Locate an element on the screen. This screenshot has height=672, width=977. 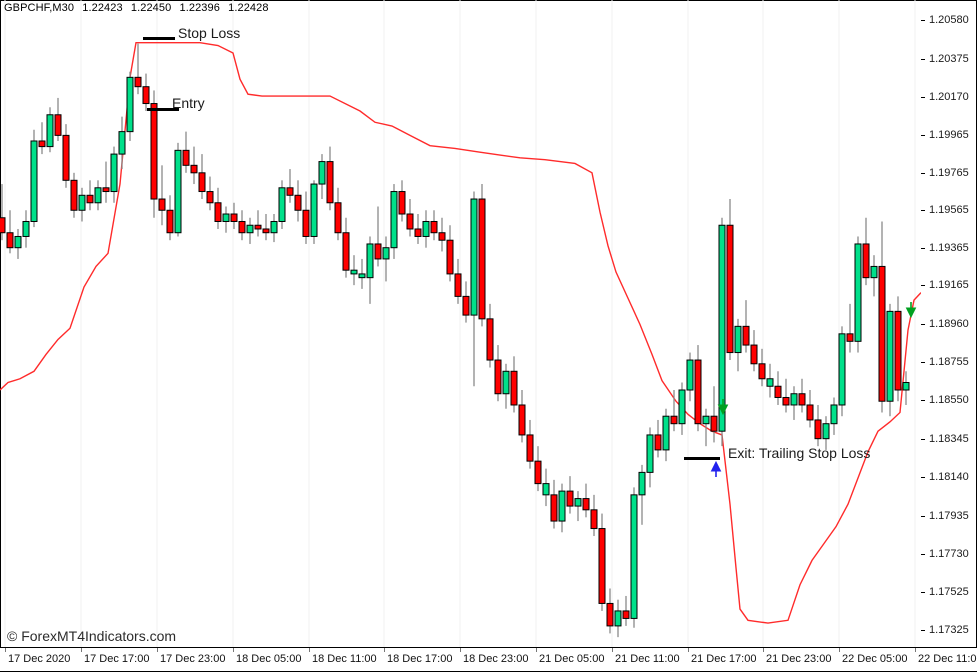
time-axis-label: 21 Dec 05:00 is located at coordinates (572, 659).